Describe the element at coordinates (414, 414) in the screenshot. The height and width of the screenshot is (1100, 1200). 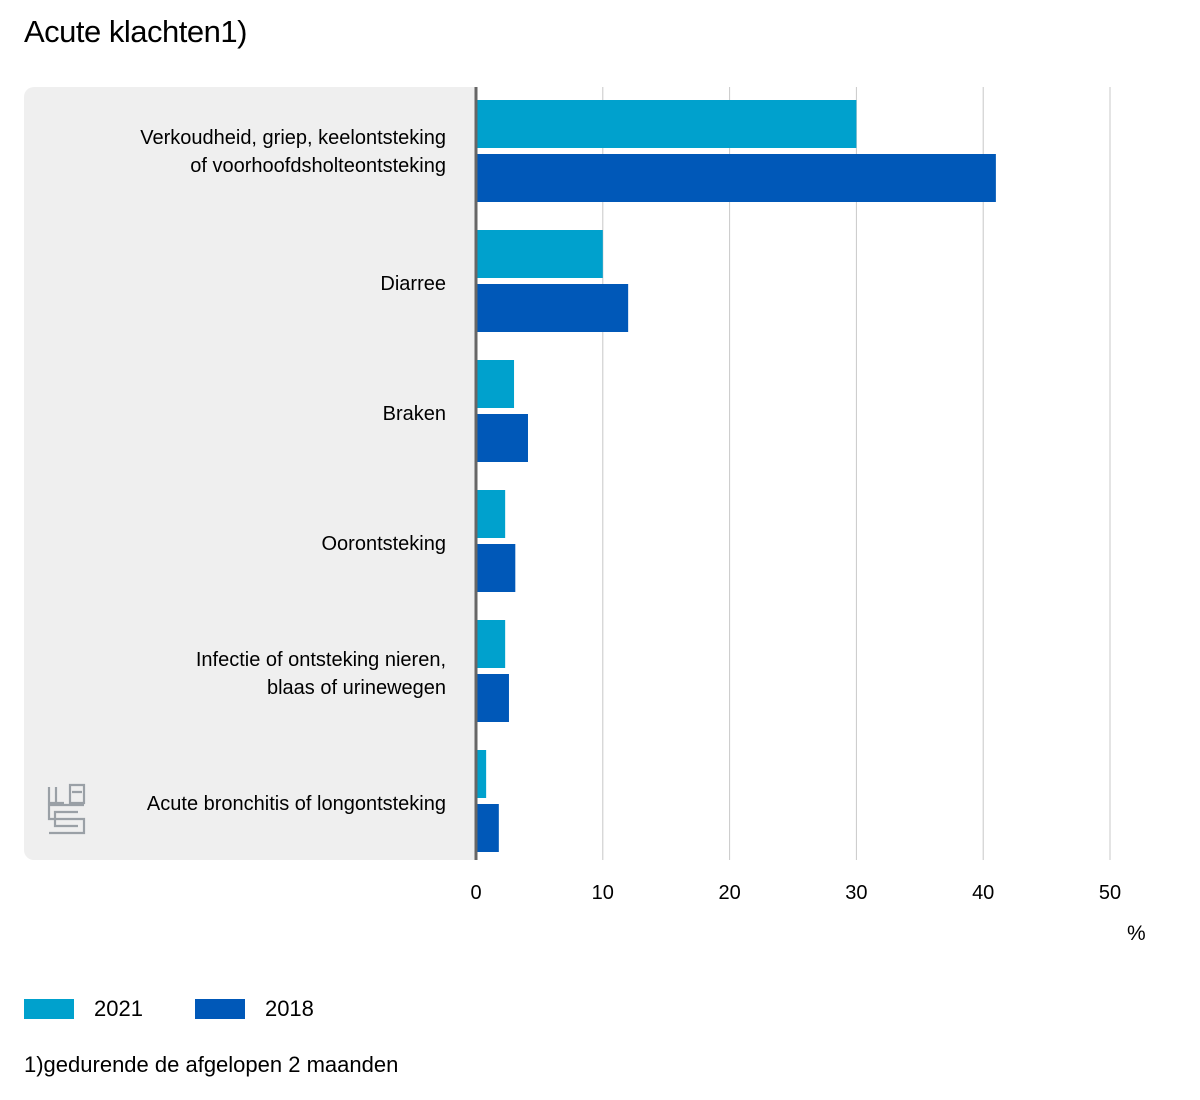
I see `category-label-2: Braken` at that location.